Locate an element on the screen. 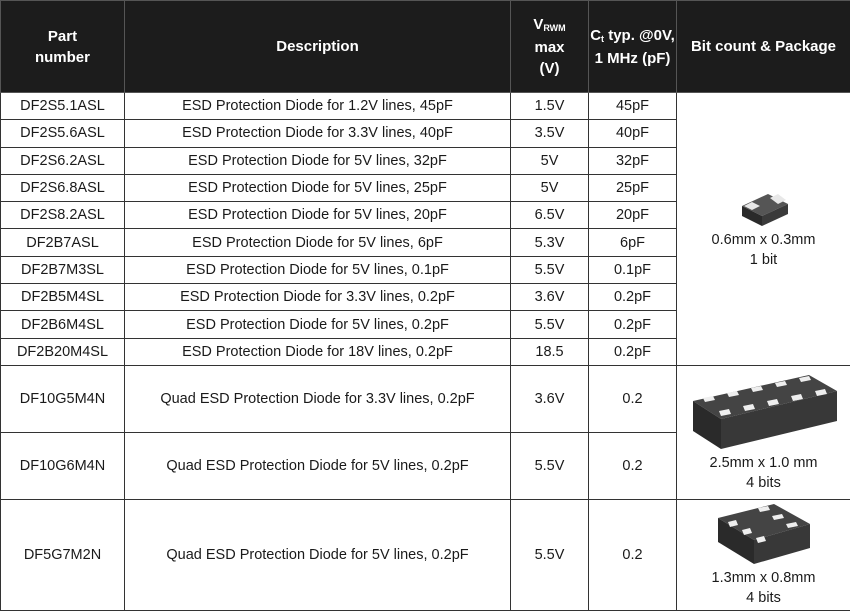 Image resolution: width=850 pixels, height=612 pixels. ct-value: 20pF is located at coordinates (632, 215).